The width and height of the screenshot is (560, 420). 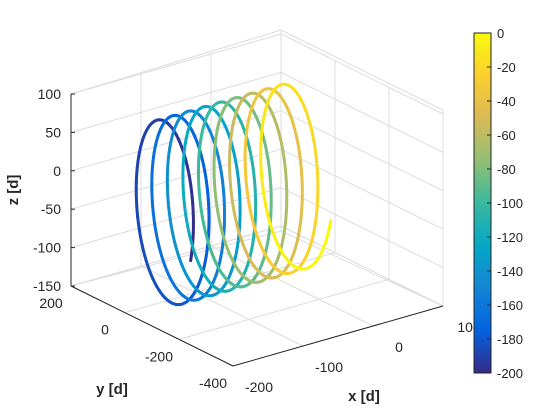 I want to click on colorbar: 0 -20 -40 -60 -80 -100 -120 -140 -160 -180 -200, so click(x=498, y=203).